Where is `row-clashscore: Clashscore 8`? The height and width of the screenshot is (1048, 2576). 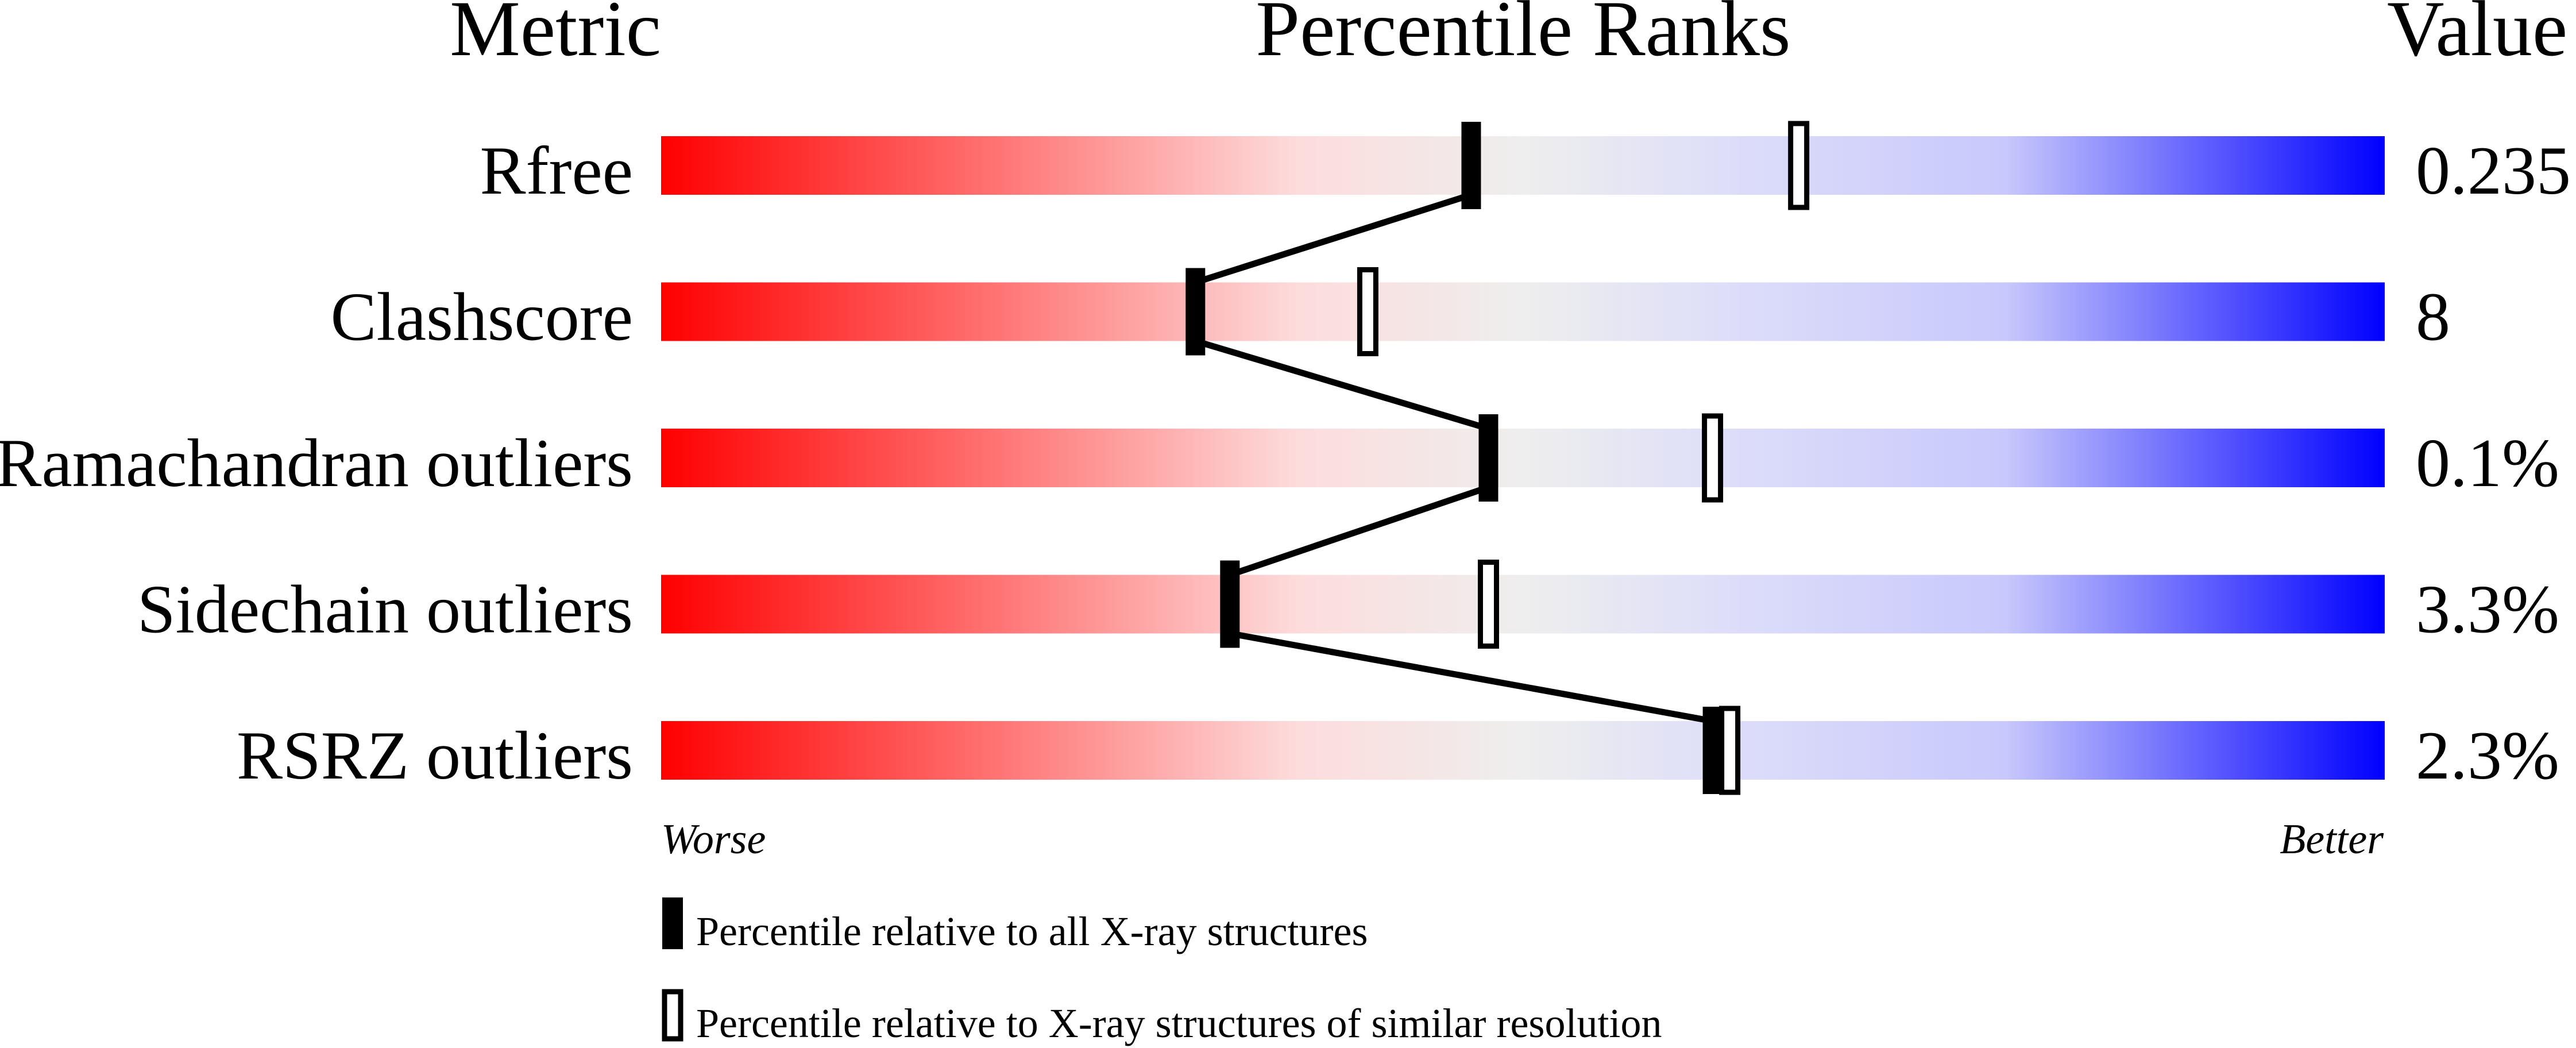
row-clashscore: Clashscore 8 is located at coordinates (1390, 317).